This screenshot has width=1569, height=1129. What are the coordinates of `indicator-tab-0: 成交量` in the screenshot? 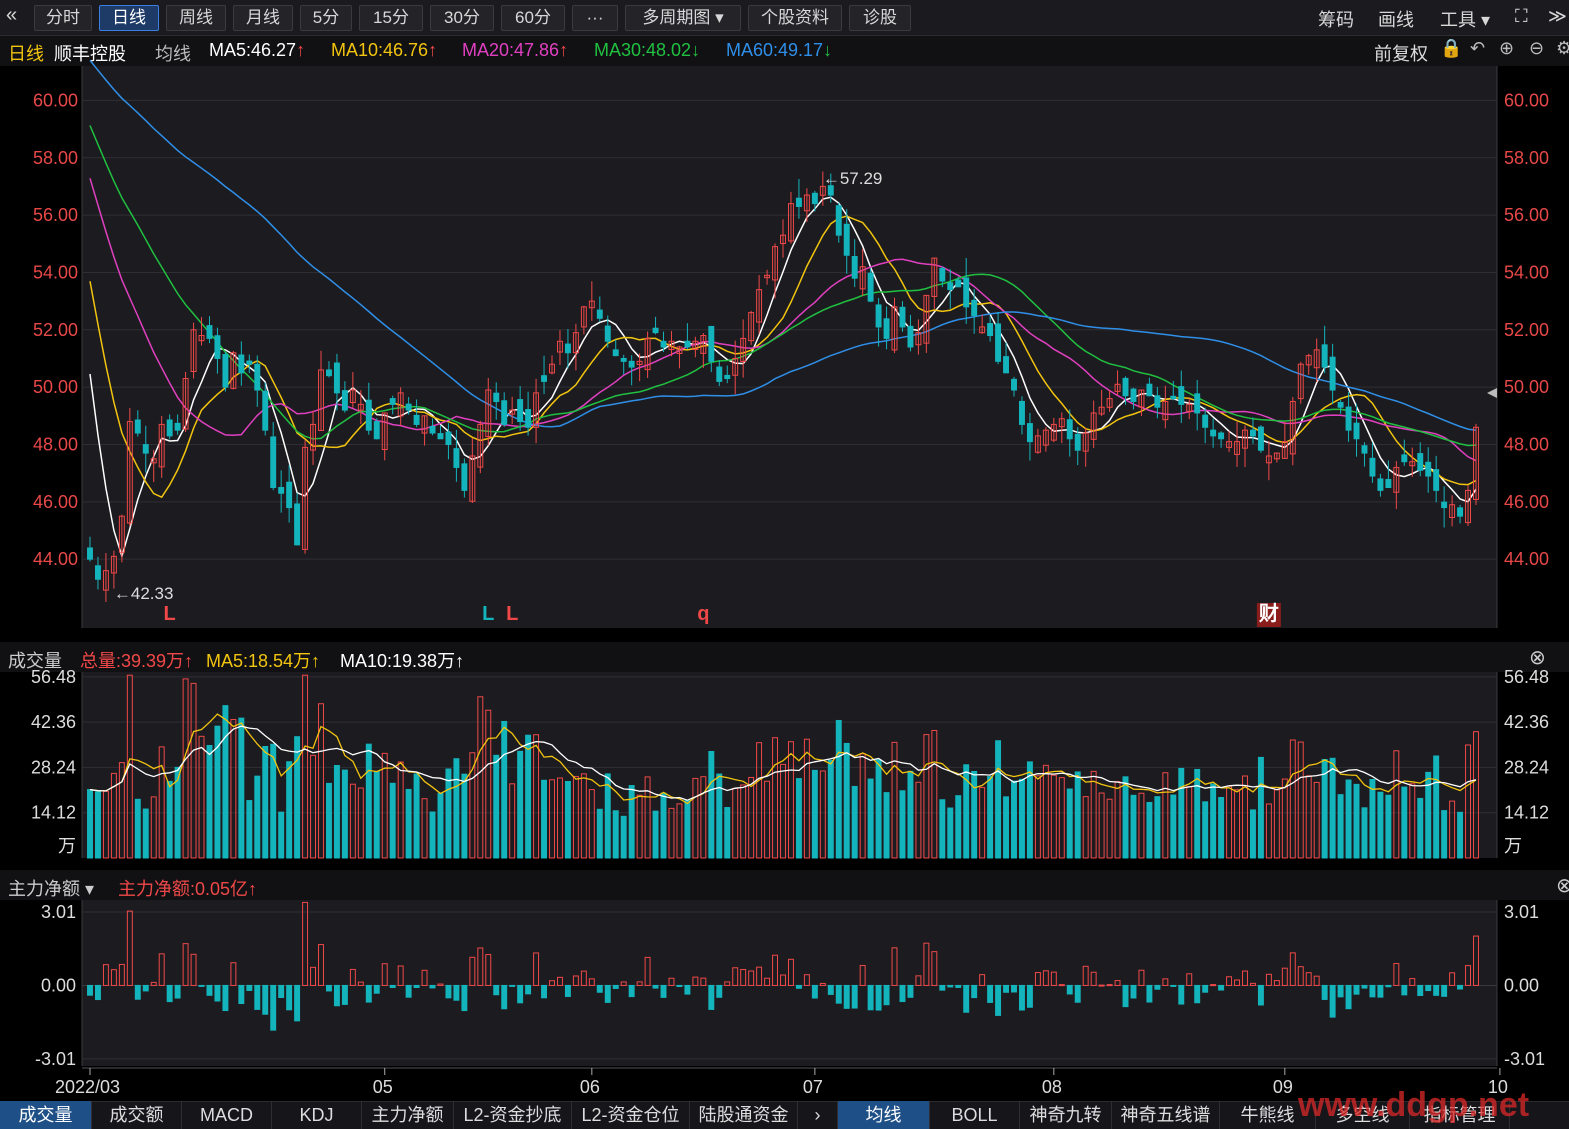 It's located at (46, 1115).